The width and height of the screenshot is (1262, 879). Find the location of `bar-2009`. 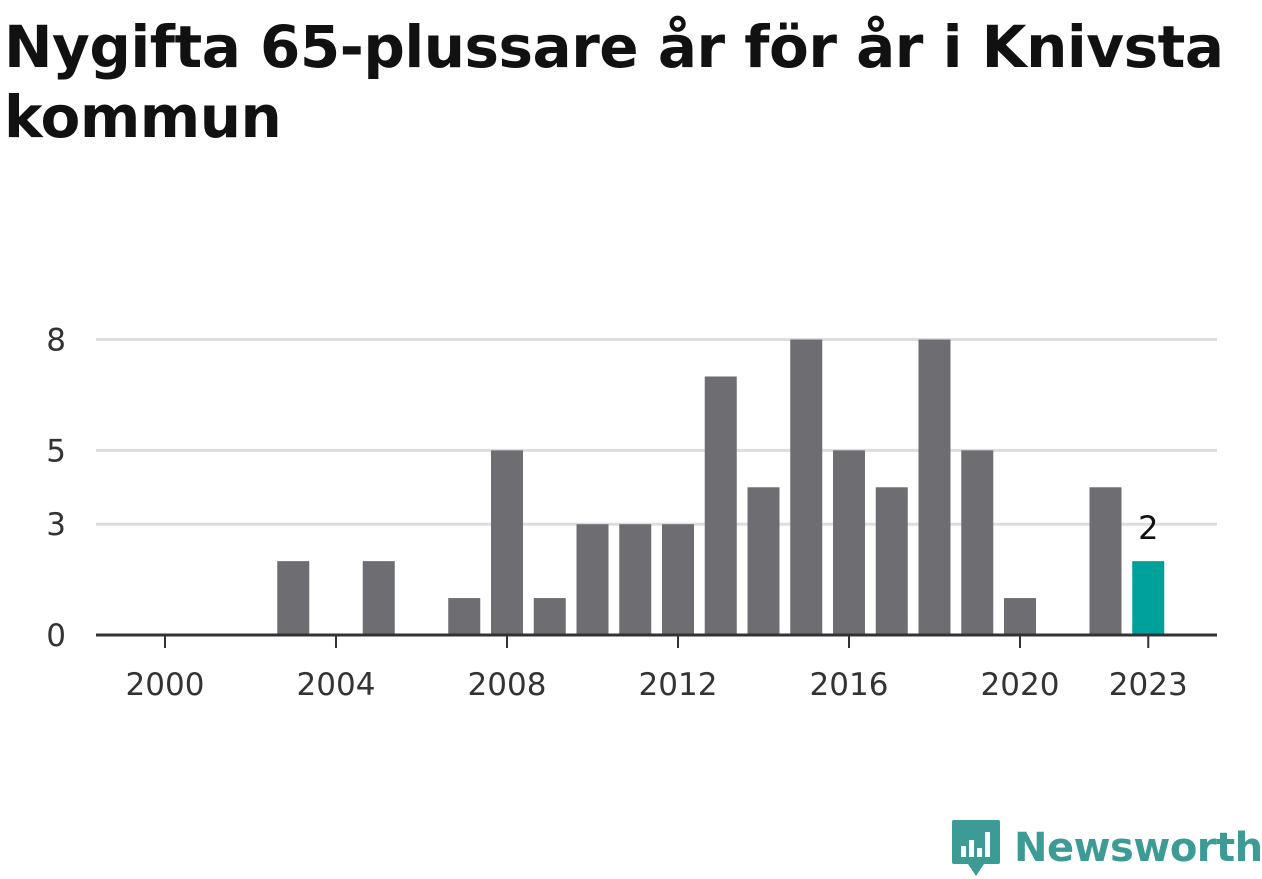

bar-2009 is located at coordinates (549, 616).